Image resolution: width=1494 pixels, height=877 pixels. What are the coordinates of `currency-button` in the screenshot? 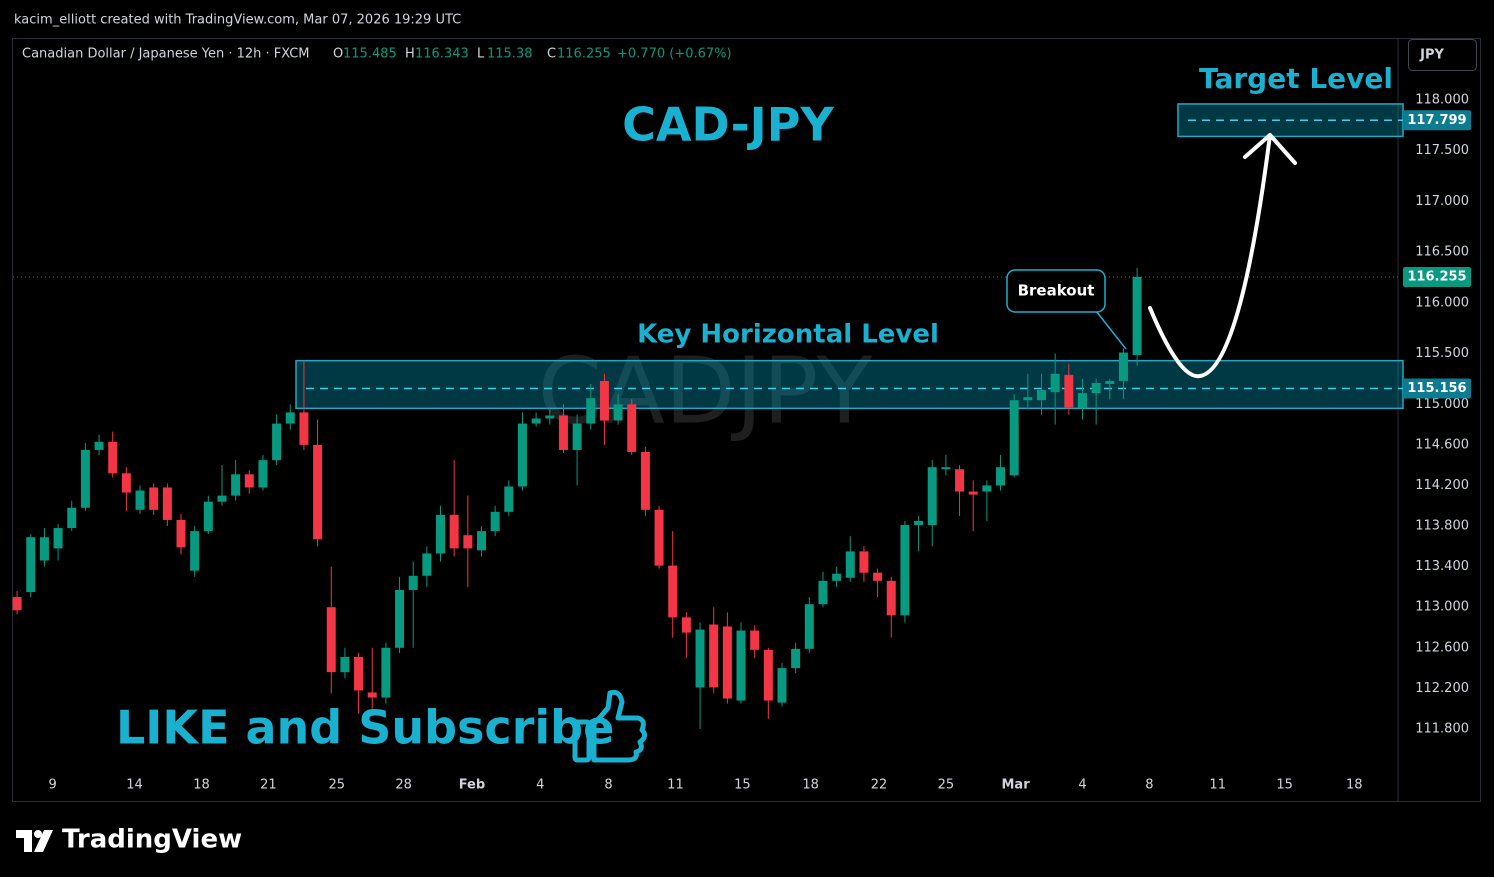 It's located at (1442, 55).